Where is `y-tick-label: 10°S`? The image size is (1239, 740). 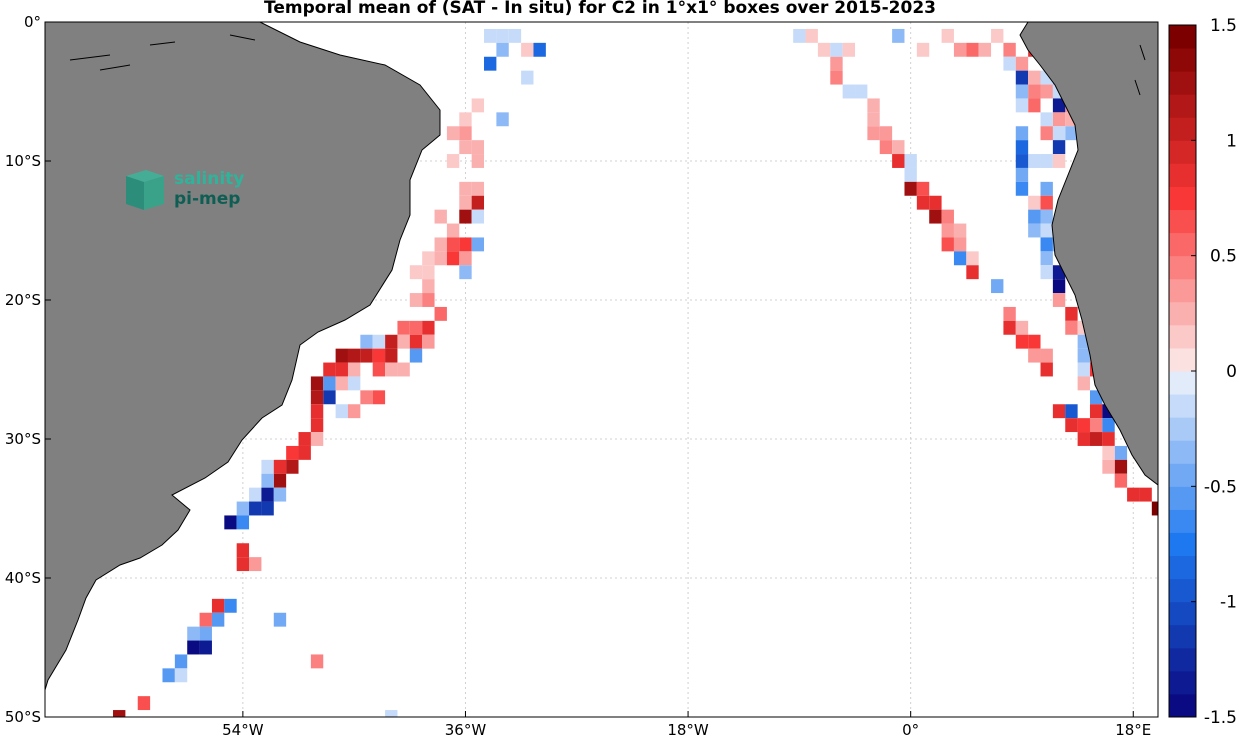
y-tick-label: 10°S is located at coordinates (23, 161).